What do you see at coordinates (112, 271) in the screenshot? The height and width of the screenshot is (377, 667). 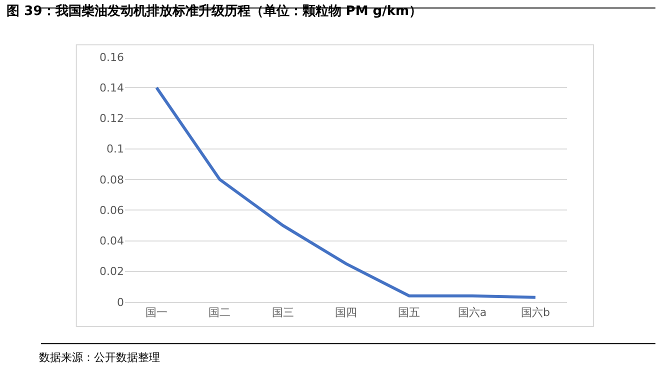 I see `y-tick-label: 0.02` at bounding box center [112, 271].